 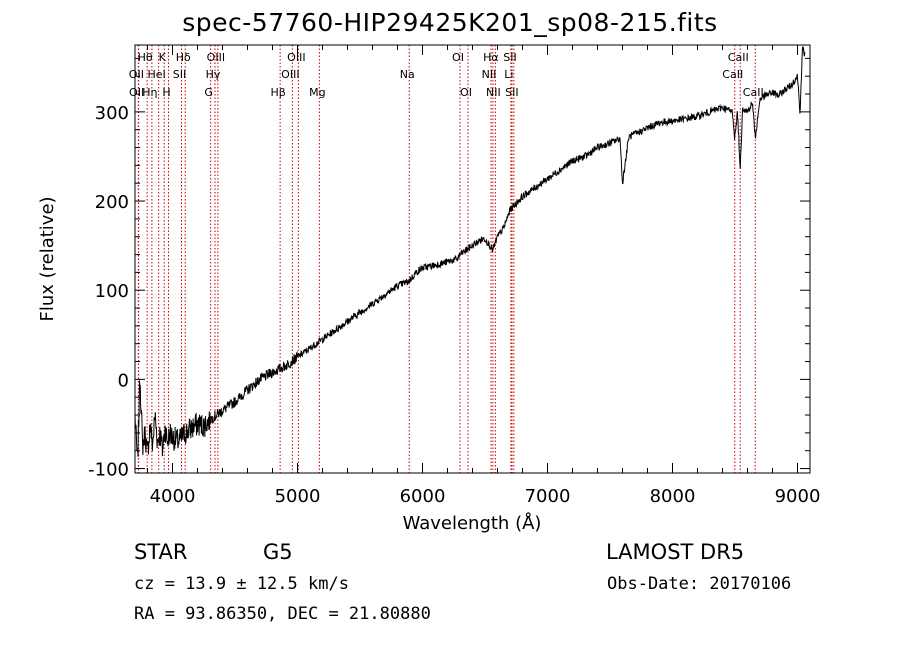 I want to click on line-label-15: Mg, so click(x=317, y=92).